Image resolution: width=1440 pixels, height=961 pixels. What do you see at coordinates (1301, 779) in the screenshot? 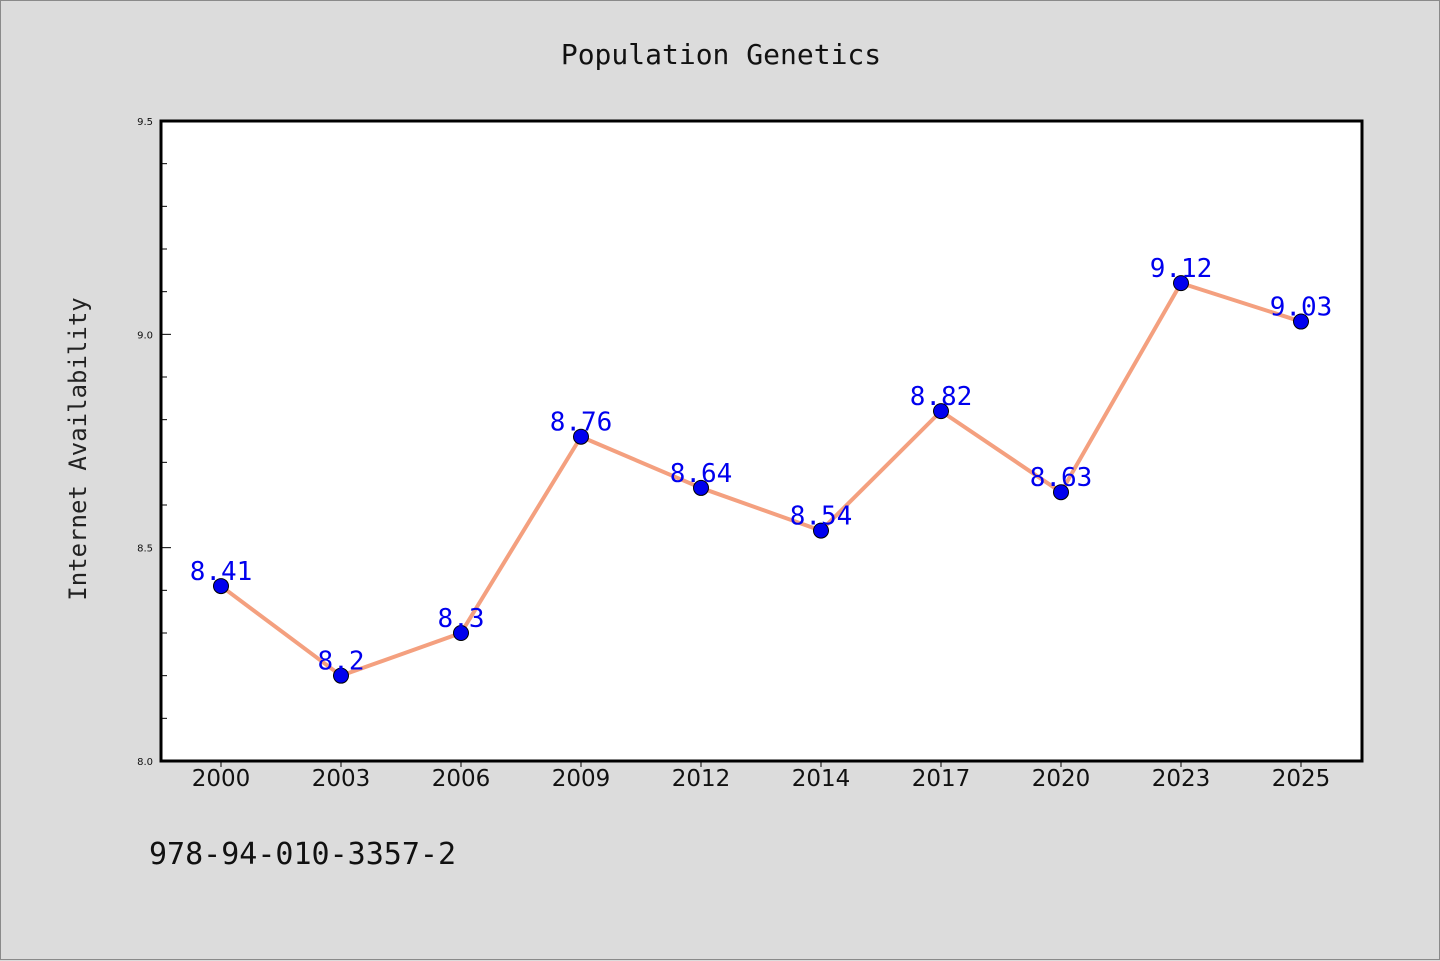
I see `x-tick-label: 2025` at bounding box center [1301, 779].